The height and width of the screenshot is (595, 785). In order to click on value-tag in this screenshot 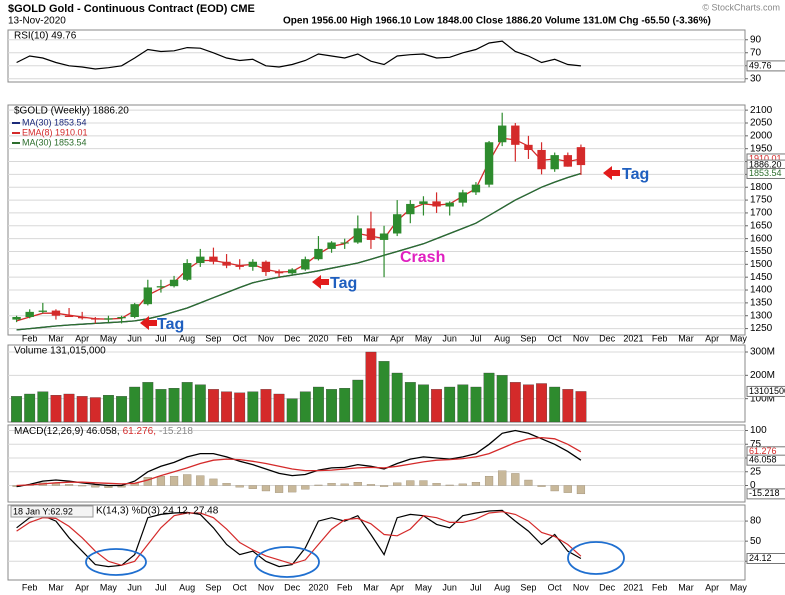, I will do `click(765, 558)`.